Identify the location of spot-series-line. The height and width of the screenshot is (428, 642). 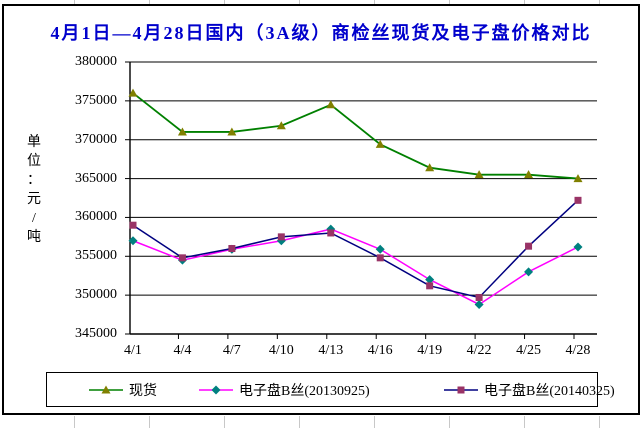
(355, 136).